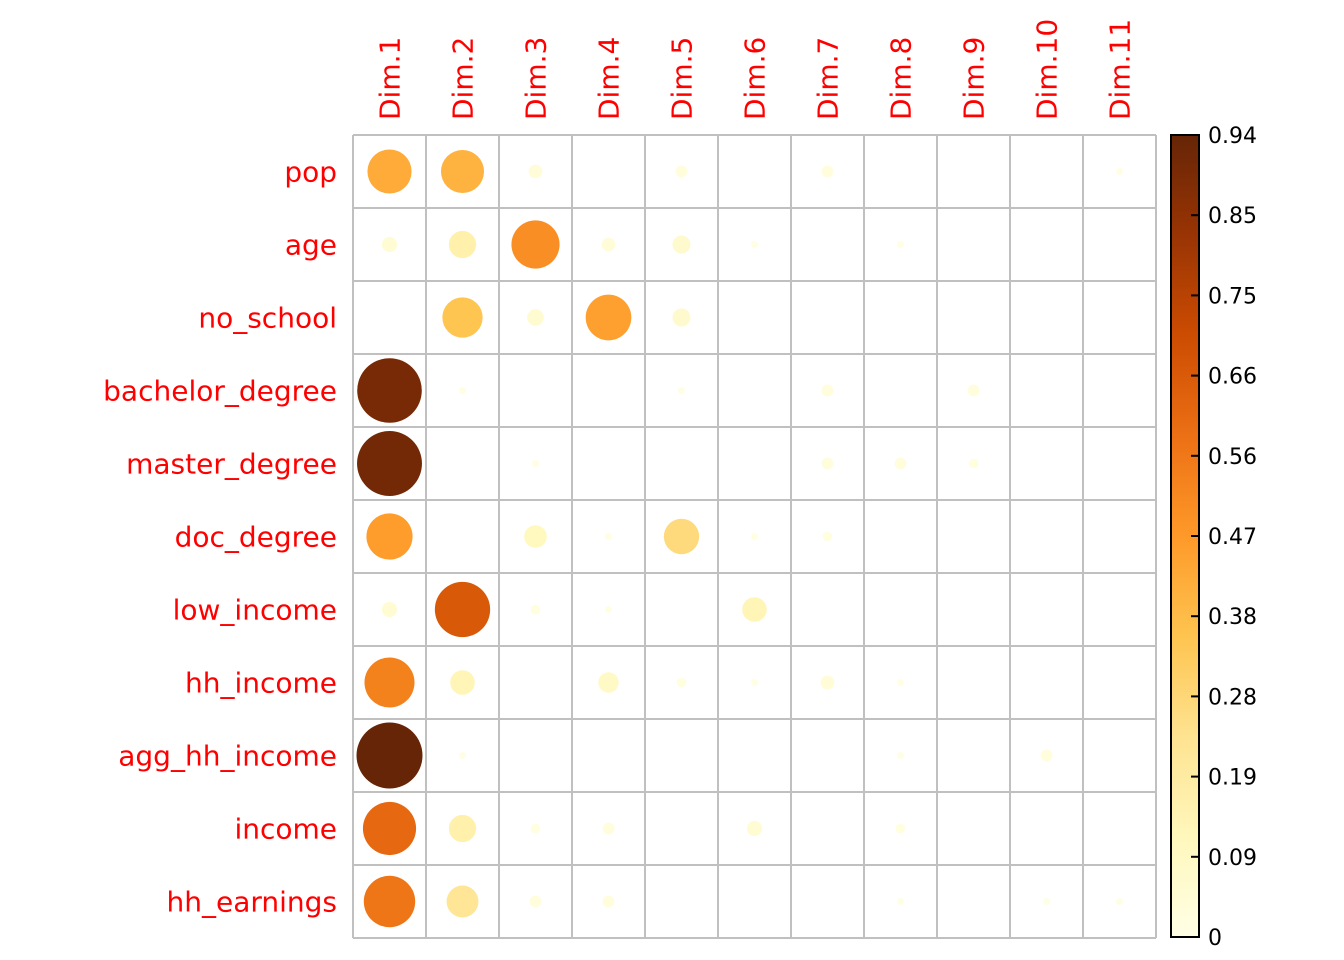 Image resolution: width=1344 pixels, height=960 pixels. I want to click on row-label: hh_earnings, so click(251, 902).